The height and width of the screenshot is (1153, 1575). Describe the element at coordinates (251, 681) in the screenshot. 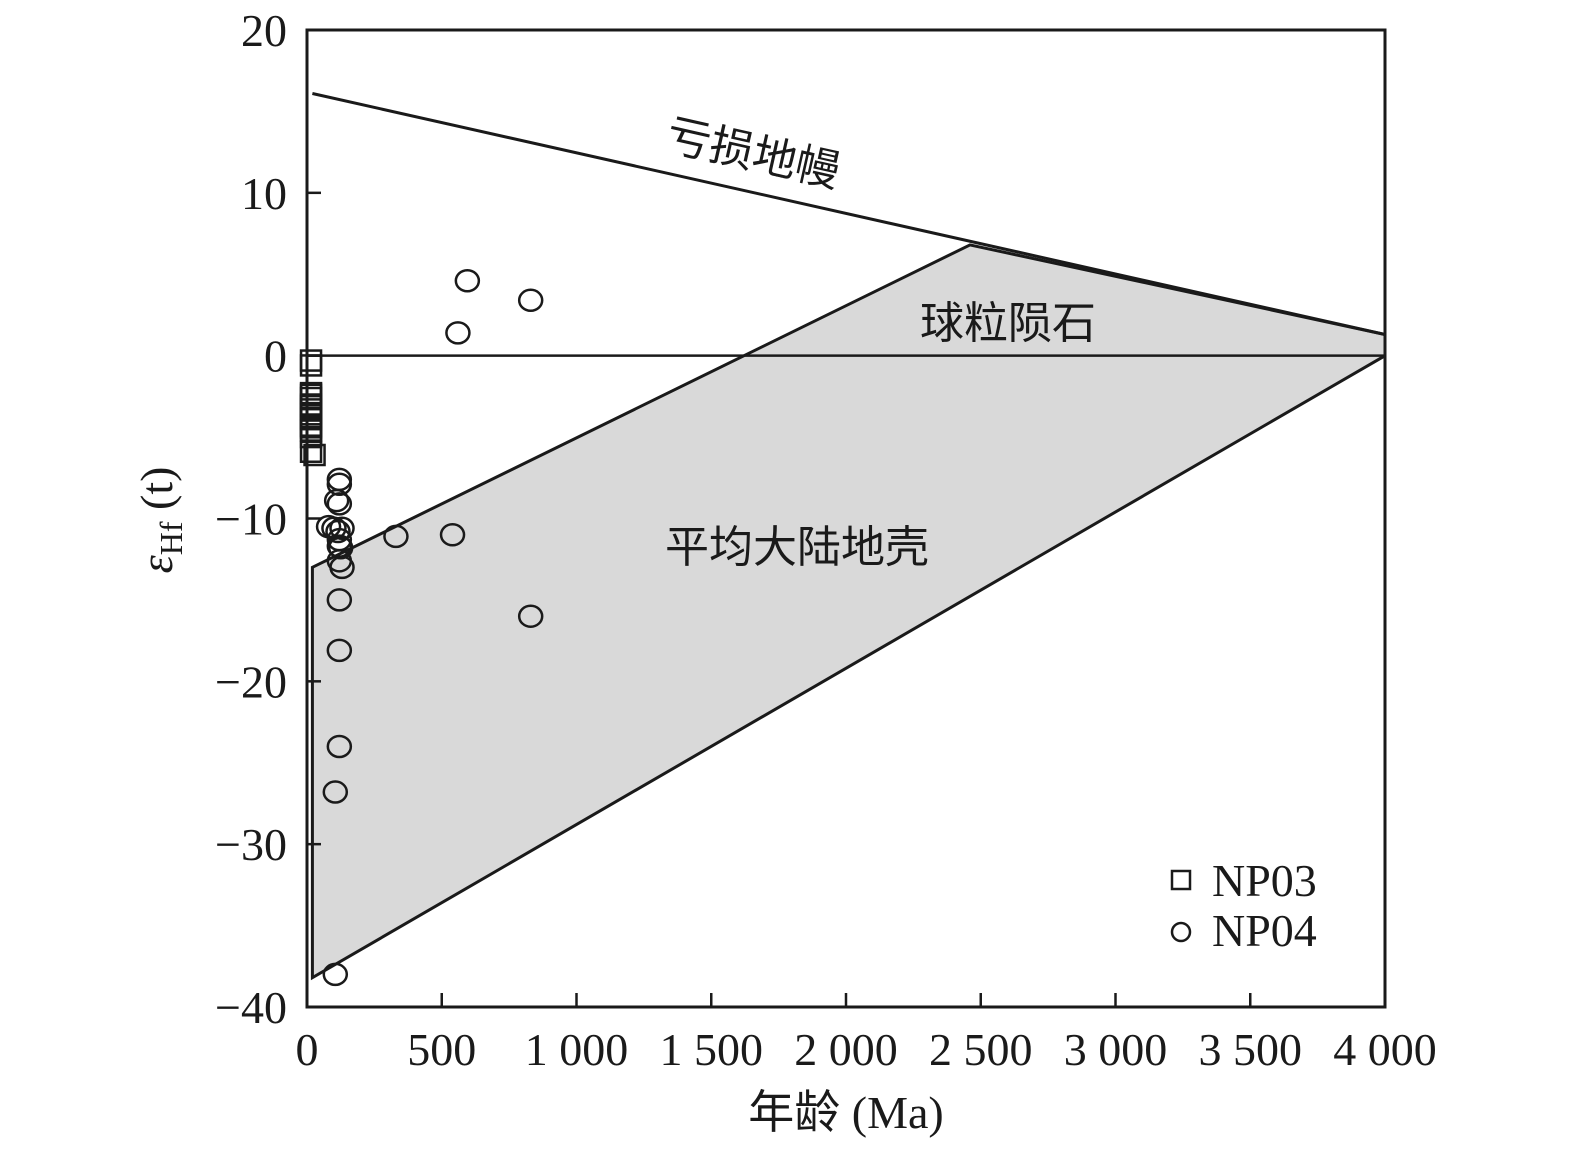

I see `y-tick-label: −20` at that location.